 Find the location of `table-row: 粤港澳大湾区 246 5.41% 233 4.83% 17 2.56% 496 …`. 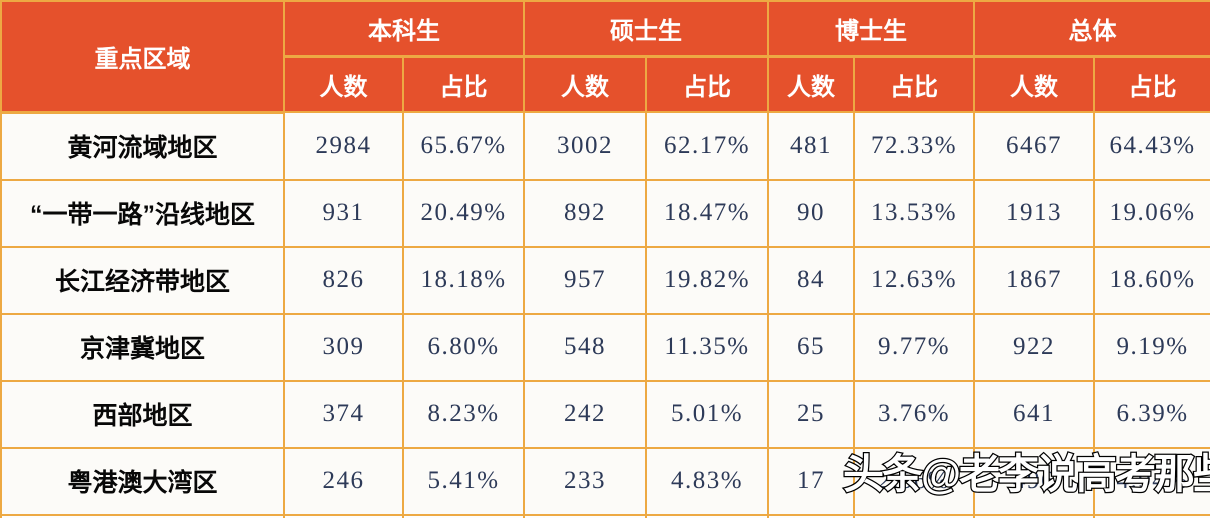

table-row: 粤港澳大湾区 246 5.41% 233 4.83% 17 2.56% 496 … is located at coordinates (605, 481).